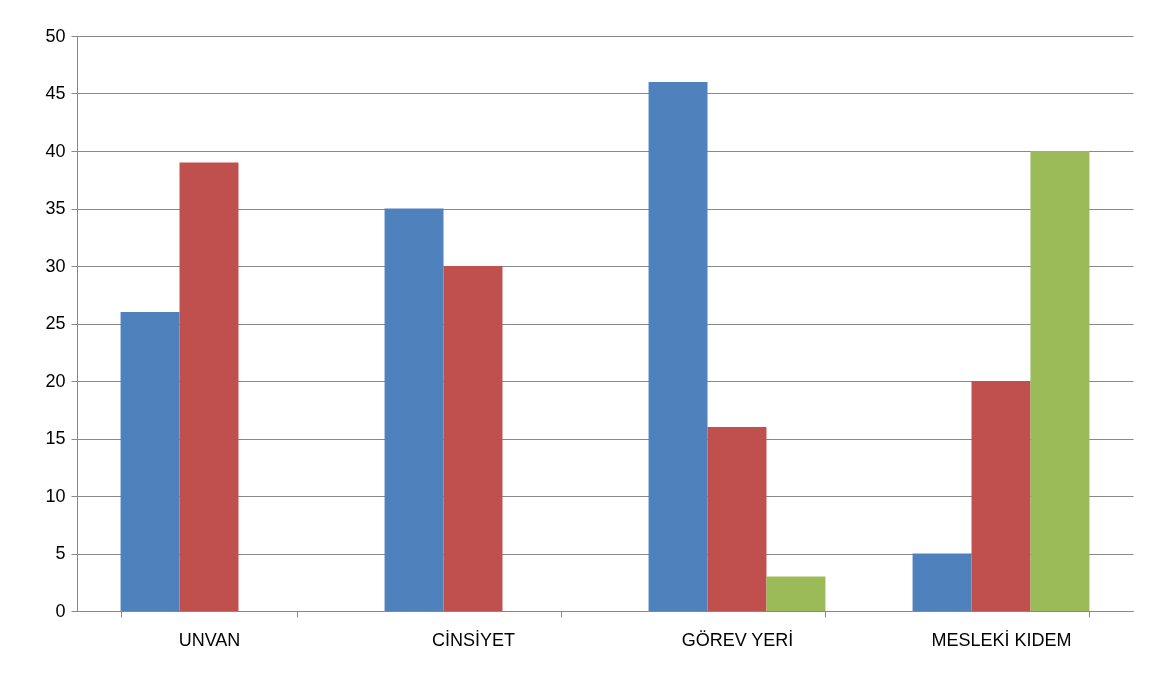 This screenshot has height=675, width=1156. I want to click on y-tick-label: 40, so click(55, 150).